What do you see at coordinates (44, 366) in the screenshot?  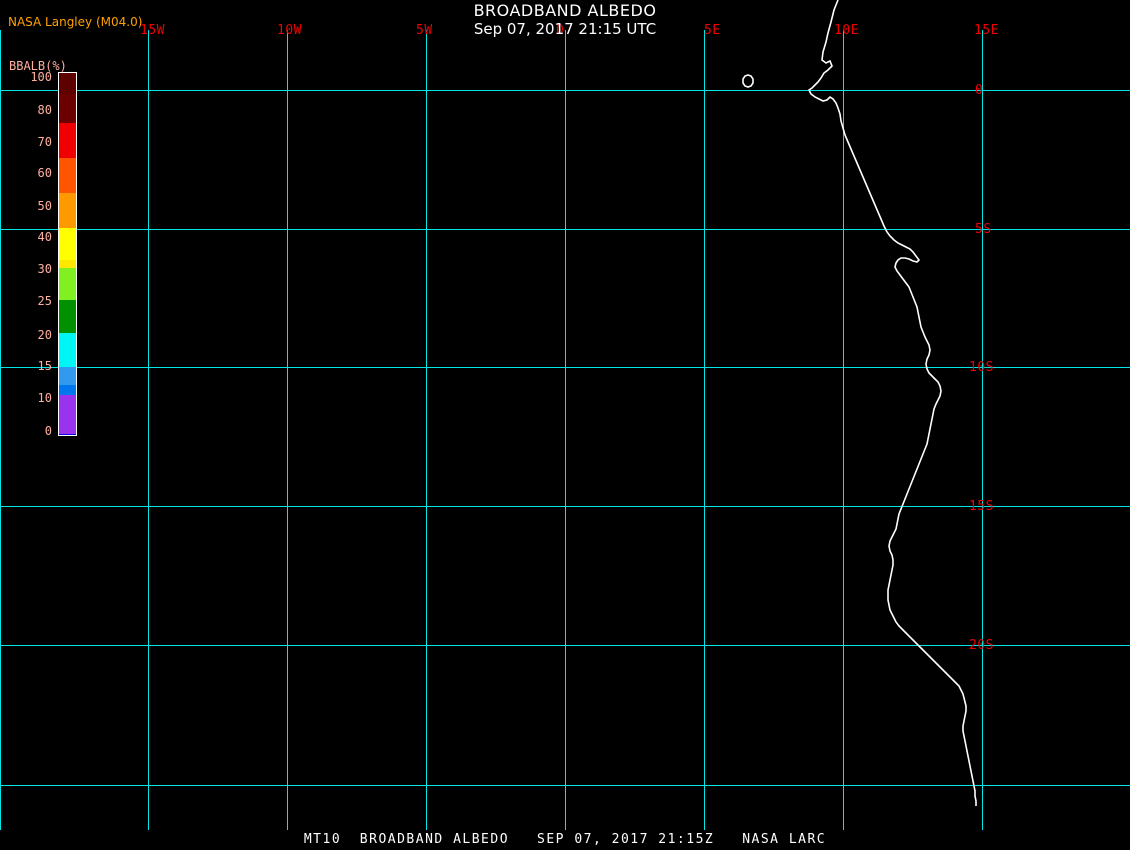 I see `colorbar-tick-15: 15` at bounding box center [44, 366].